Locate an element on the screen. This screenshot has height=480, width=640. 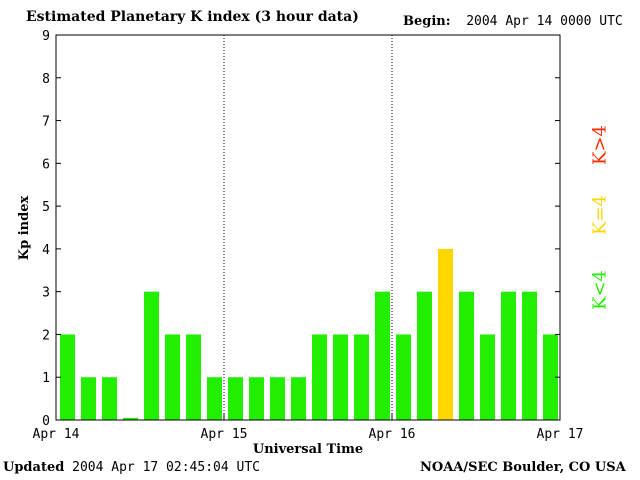
begin-label: Begin: is located at coordinates (427, 21).